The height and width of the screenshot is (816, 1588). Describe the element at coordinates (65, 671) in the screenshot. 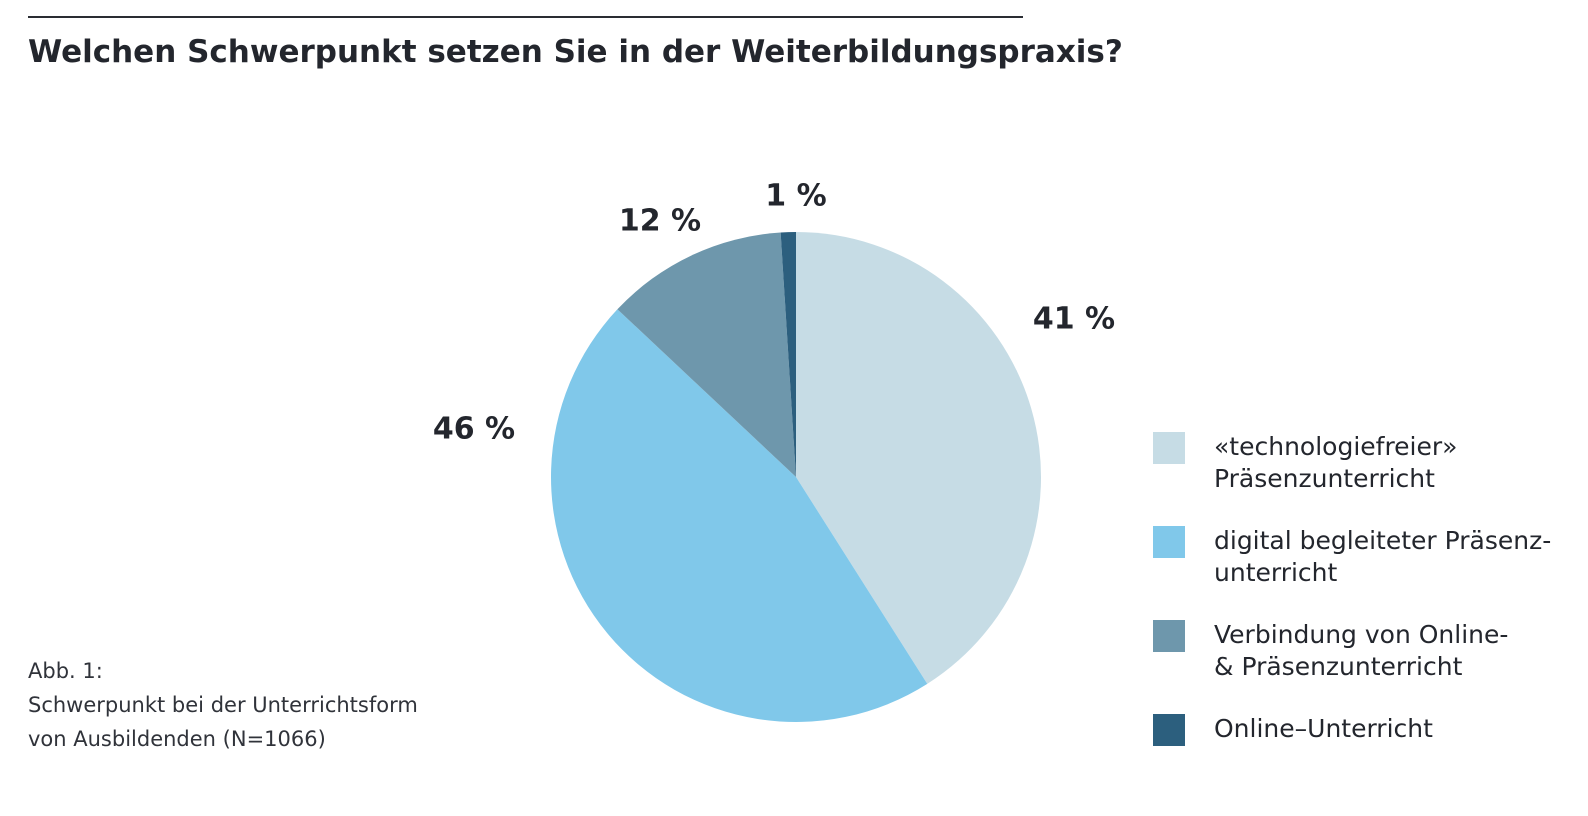

I see `caption-label: Abb. 1:` at that location.